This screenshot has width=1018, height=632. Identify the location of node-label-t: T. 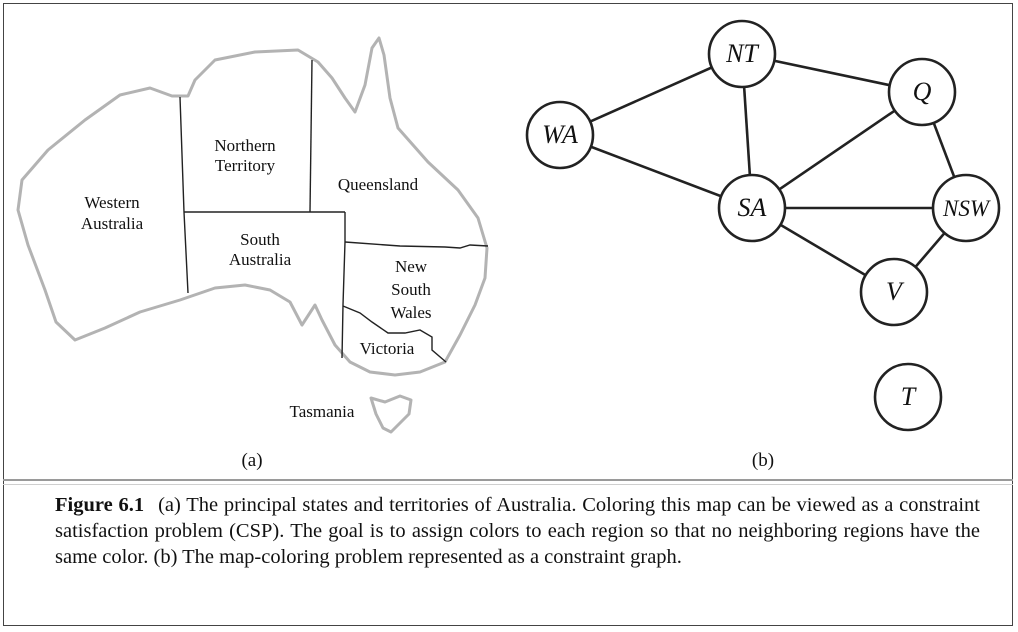
(909, 396).